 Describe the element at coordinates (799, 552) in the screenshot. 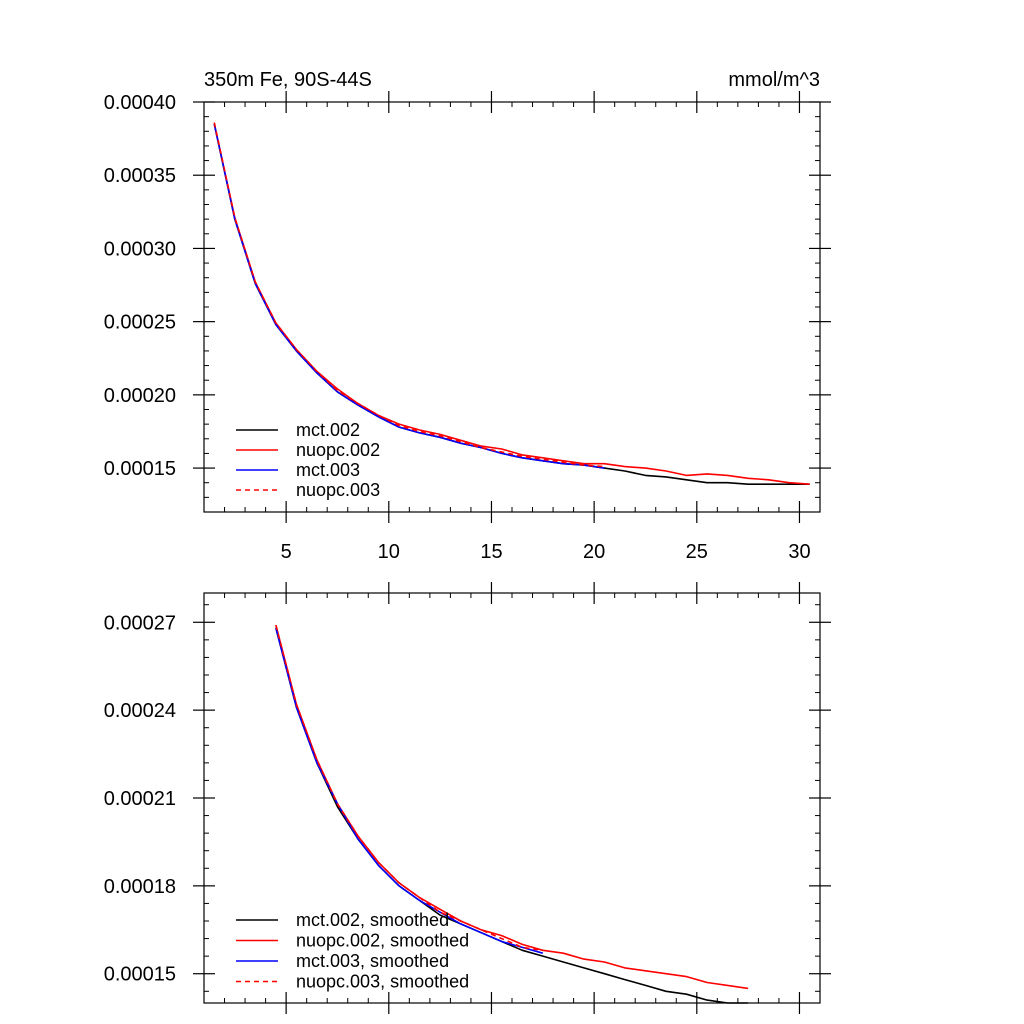

I see `x-tick-label: 30` at that location.